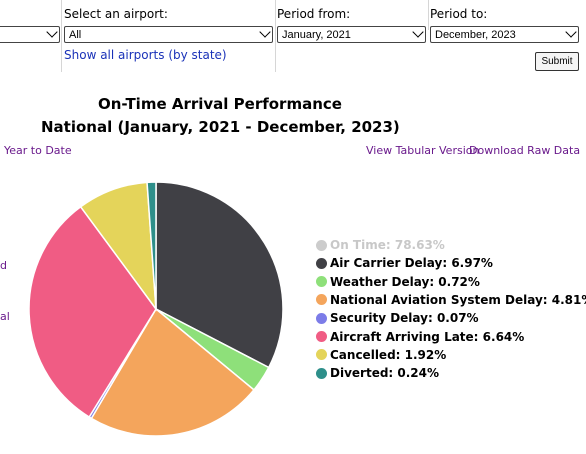 This screenshot has width=586, height=454. I want to click on legend-item-on-time: On Time: 78.63%, so click(380, 245).